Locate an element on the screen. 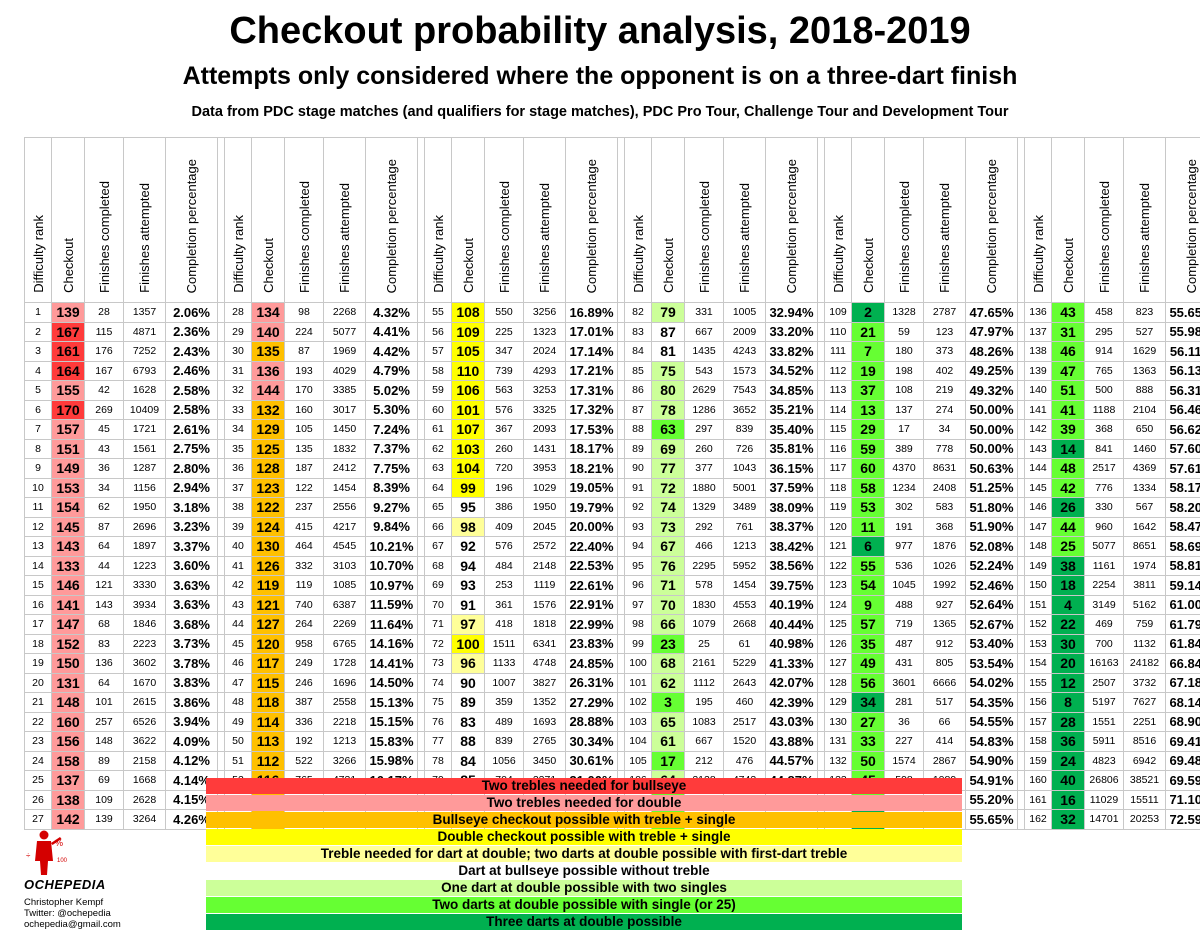 Image resolution: width=1200 pixels, height=943 pixels. rank-cell: 104 is located at coordinates (638, 741).